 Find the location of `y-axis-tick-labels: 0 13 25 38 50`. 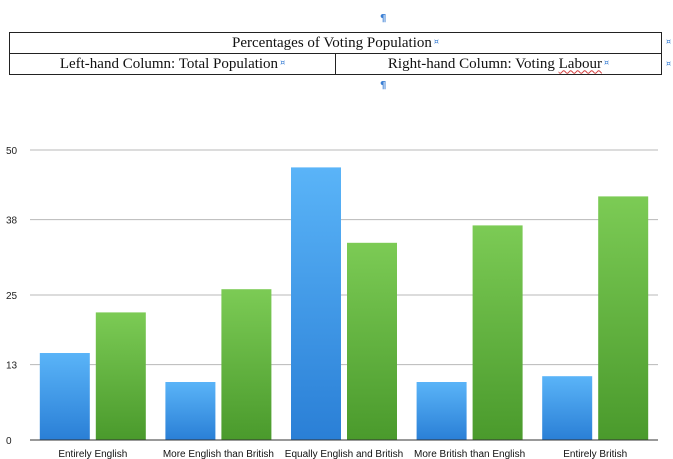

y-axis-tick-labels: 0 13 25 38 50 is located at coordinates (12, 296).